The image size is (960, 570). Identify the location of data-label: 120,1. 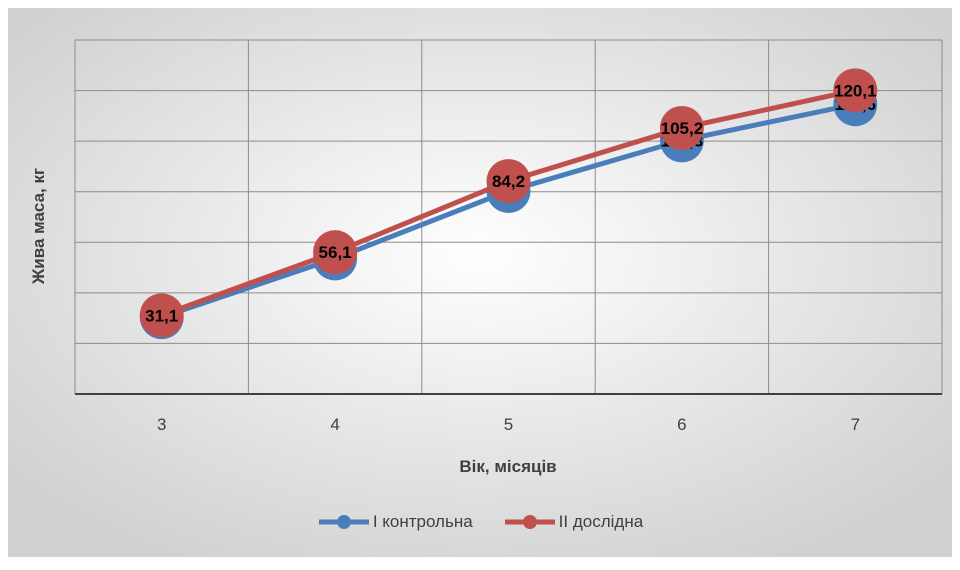
(855, 90).